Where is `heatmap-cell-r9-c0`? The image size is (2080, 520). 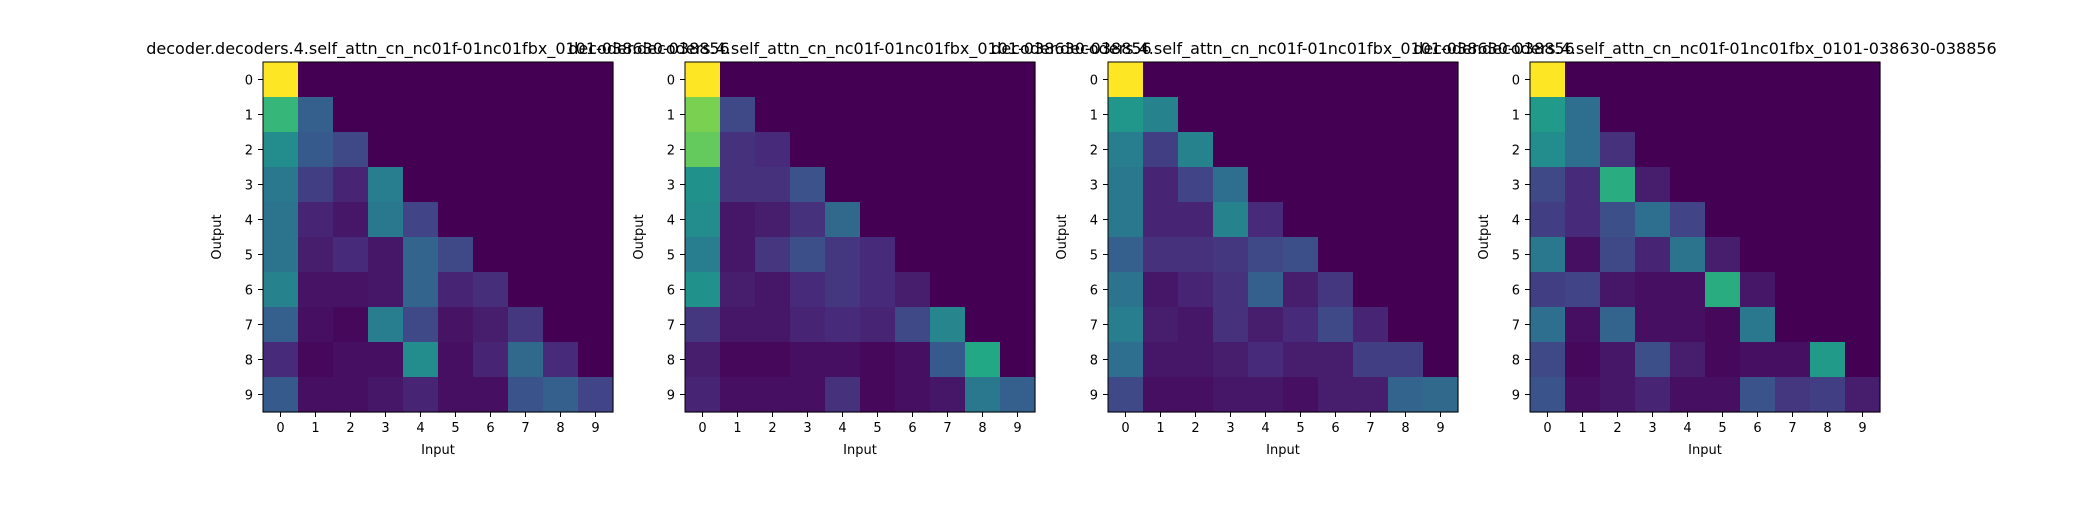 heatmap-cell-r9-c0 is located at coordinates (281, 395).